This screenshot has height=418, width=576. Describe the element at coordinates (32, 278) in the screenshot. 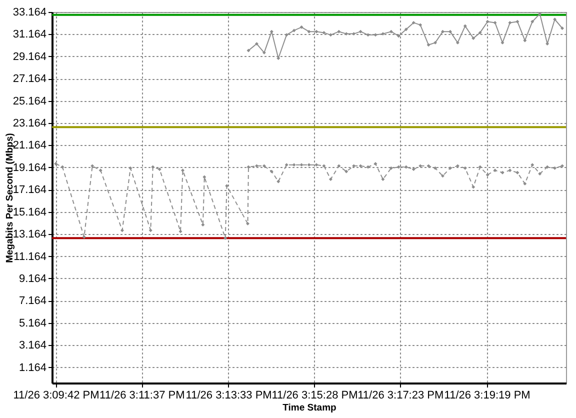

I see `y-tick-label: 9.164` at that location.